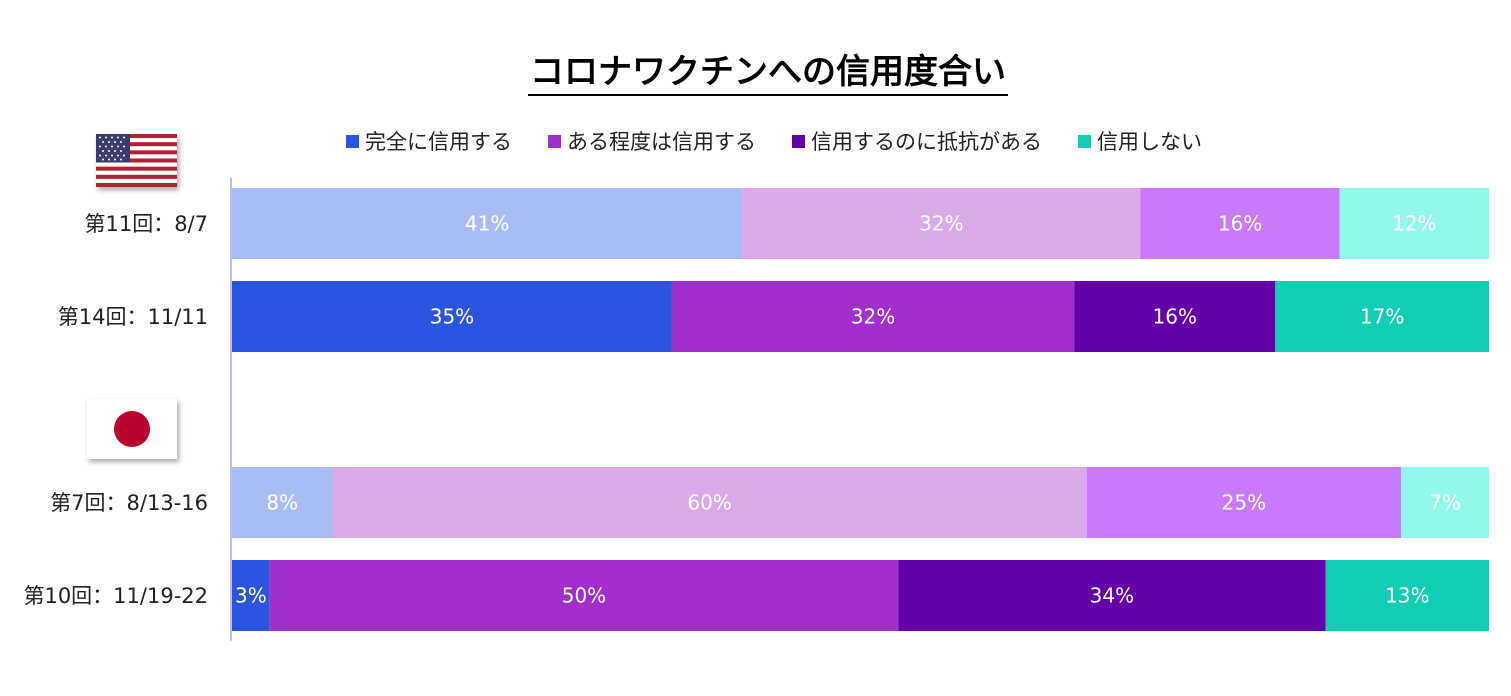  Describe the element at coordinates (926, 142) in the screenshot. I see `legend-label: 信用するのに抵抗がある` at that location.